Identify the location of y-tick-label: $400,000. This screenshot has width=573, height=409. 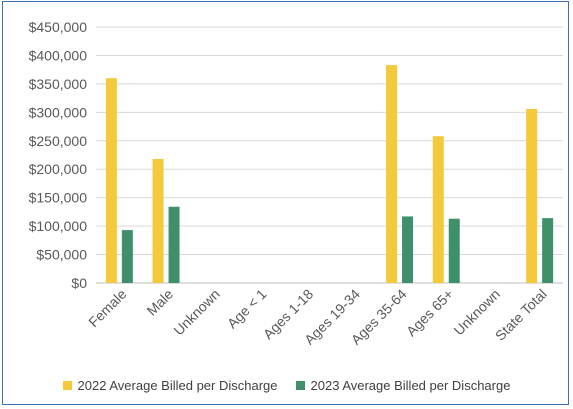
(58, 55).